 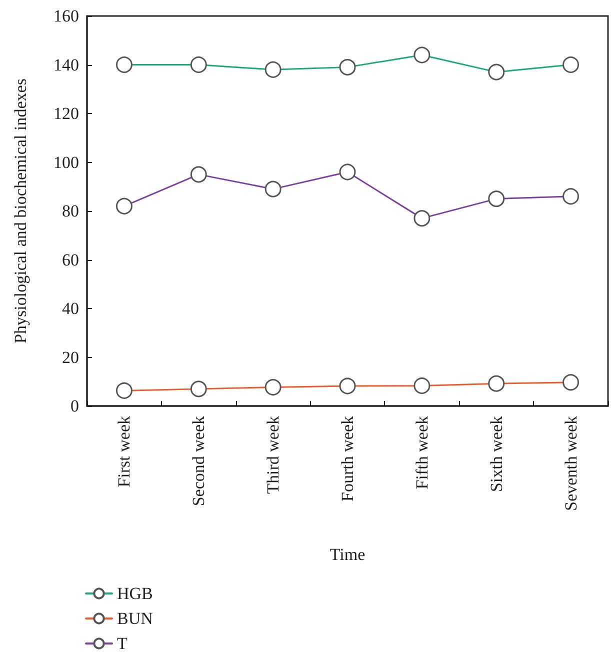 What do you see at coordinates (135, 593) in the screenshot?
I see `legend-label: HGB` at bounding box center [135, 593].